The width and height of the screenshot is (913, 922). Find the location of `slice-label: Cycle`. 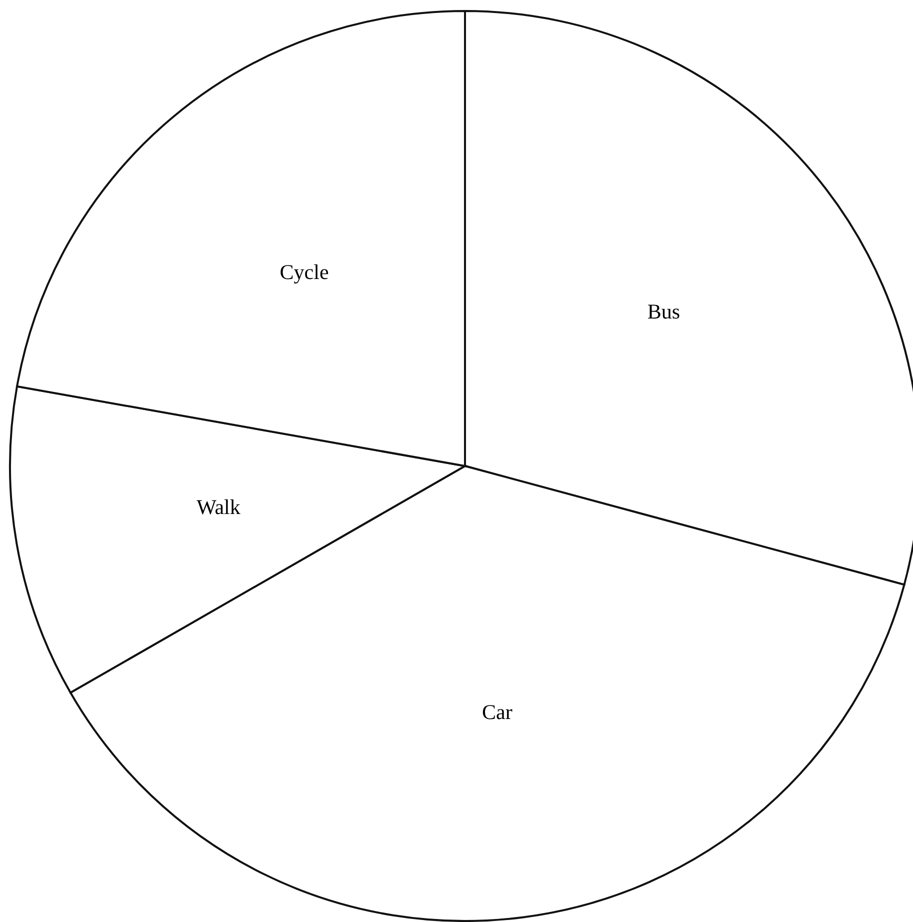

slice-label: Cycle is located at coordinates (304, 272).